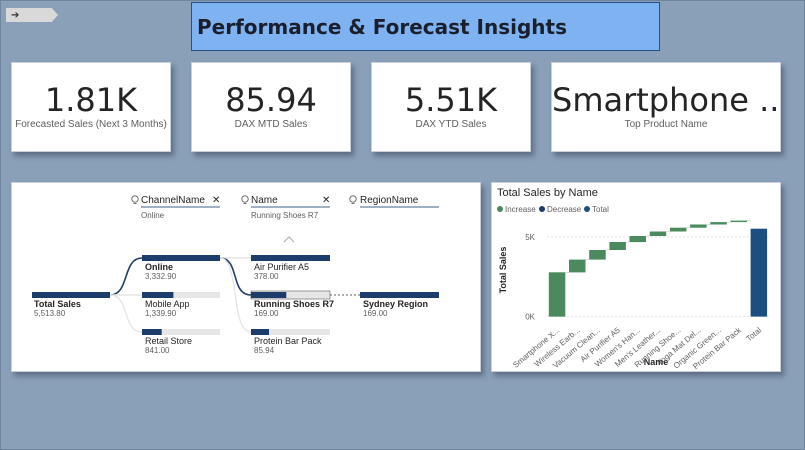 This screenshot has height=450, width=805. Describe the element at coordinates (530, 317) in the screenshot. I see `y-tick-label: 0K` at that location.